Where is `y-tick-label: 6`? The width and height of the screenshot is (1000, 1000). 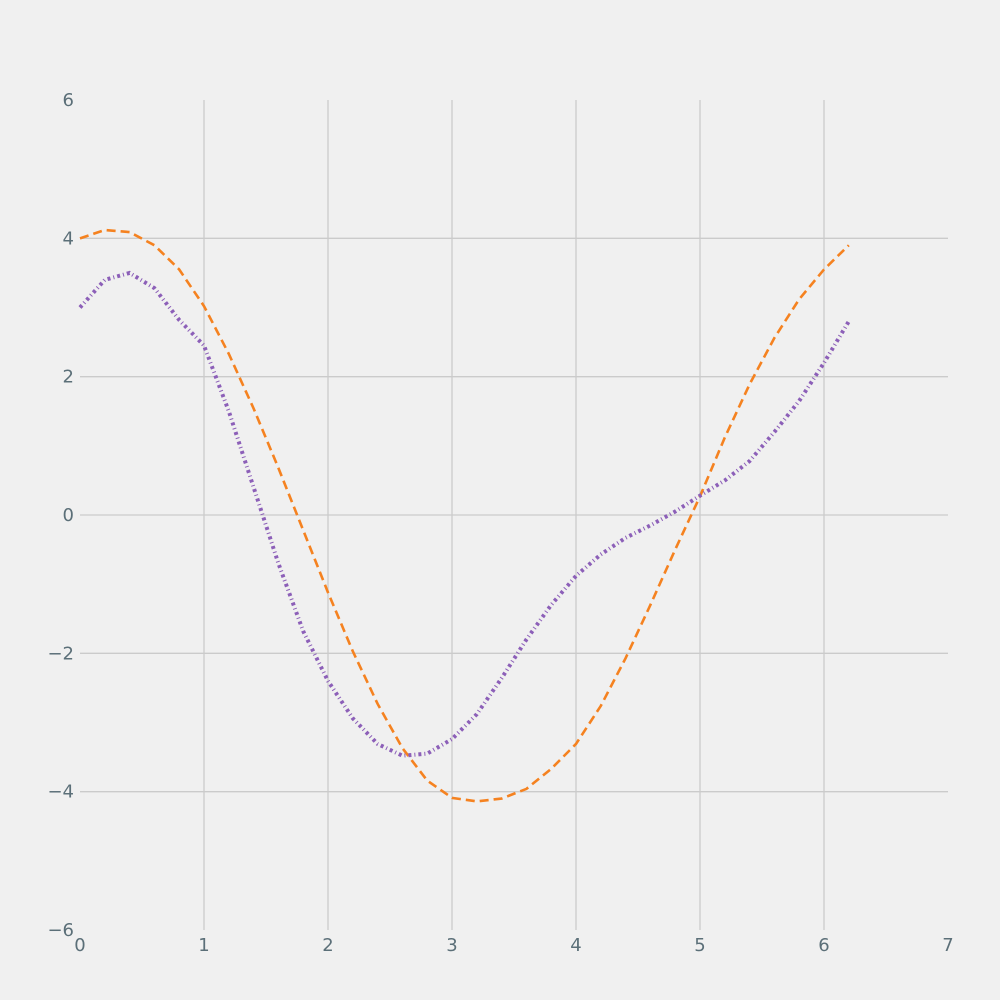
y-tick-label: 6 is located at coordinates (68, 100).